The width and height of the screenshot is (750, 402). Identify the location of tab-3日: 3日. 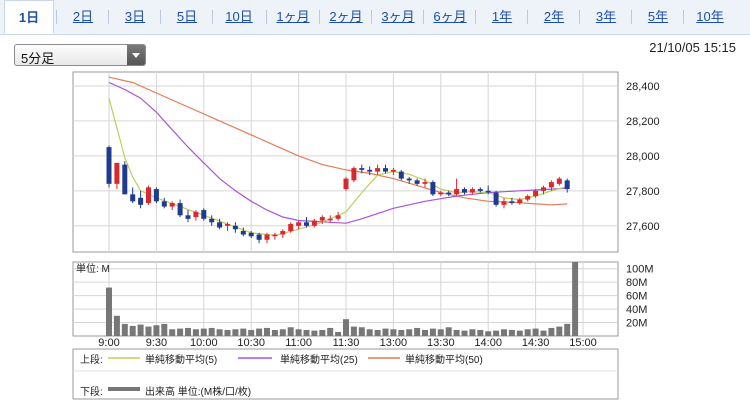
(135, 16).